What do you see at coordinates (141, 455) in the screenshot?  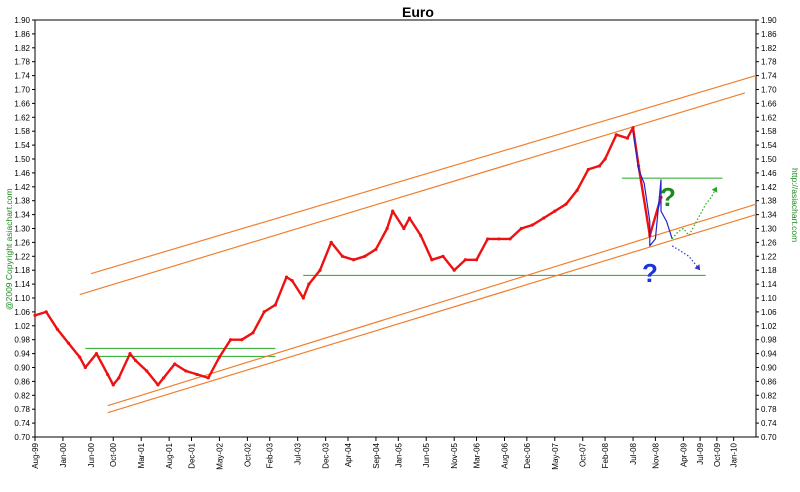 I see `x-tick-label: Mar-01` at bounding box center [141, 455].